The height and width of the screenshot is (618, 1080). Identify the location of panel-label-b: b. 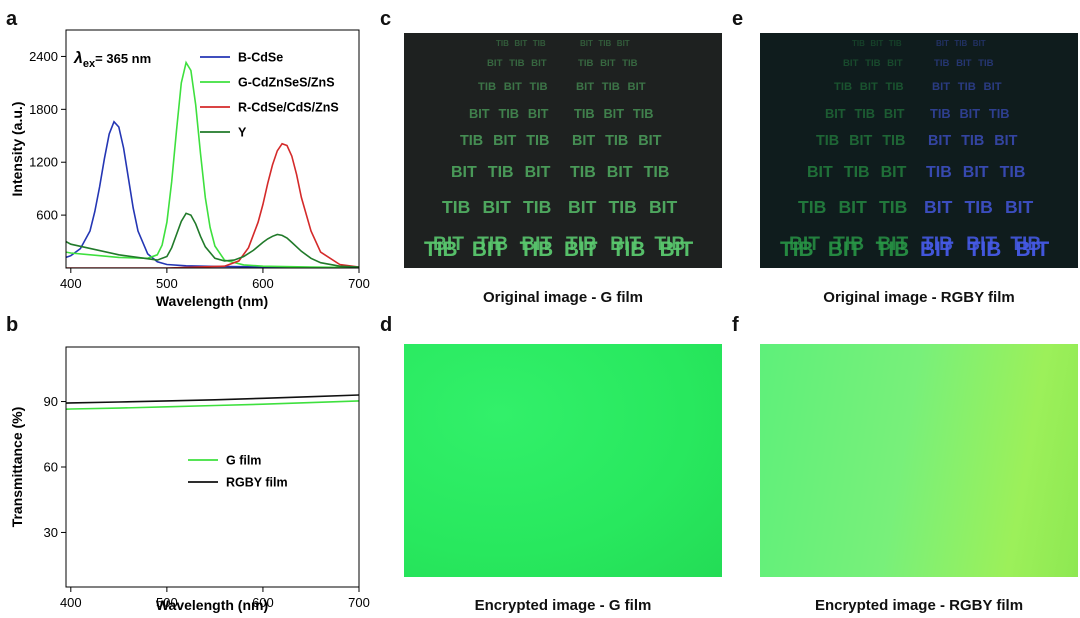
(12, 325).